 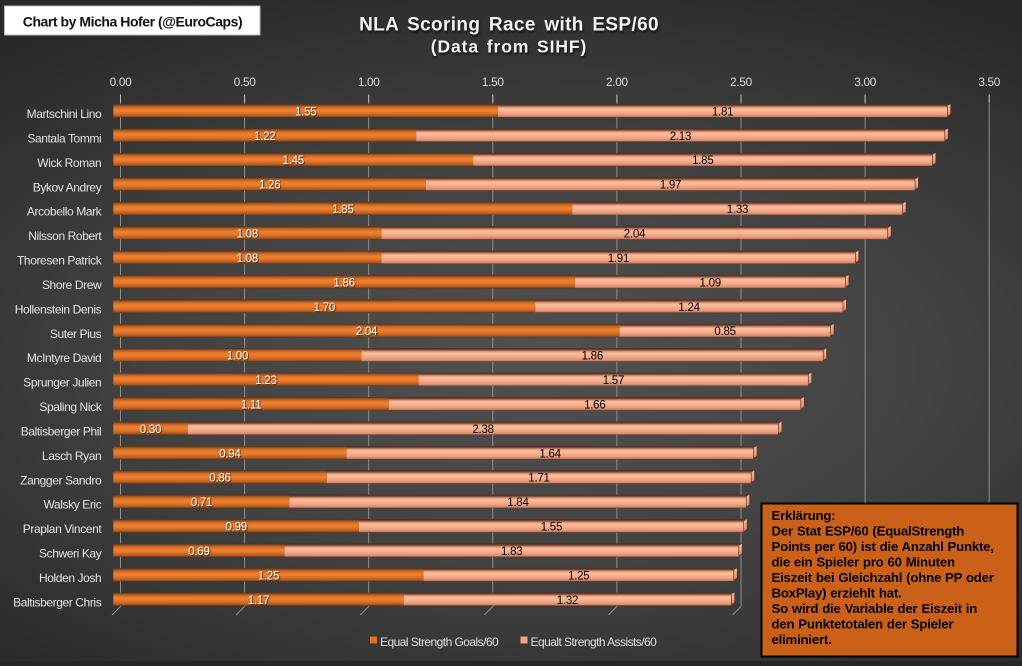 I want to click on svg-text: Der Stat ESP/60 (EqualStrength, so click(x=868, y=530).